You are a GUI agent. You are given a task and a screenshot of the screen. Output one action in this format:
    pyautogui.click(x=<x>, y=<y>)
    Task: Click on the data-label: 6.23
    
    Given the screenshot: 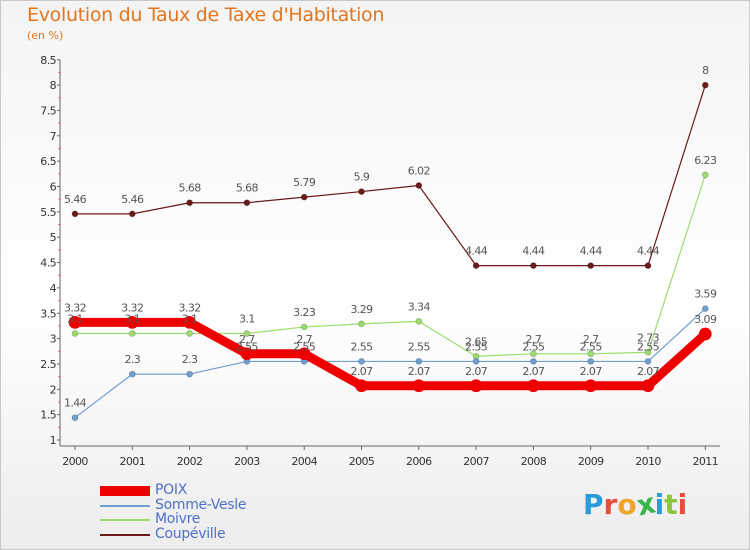 What is the action you would take?
    pyautogui.click(x=705, y=160)
    